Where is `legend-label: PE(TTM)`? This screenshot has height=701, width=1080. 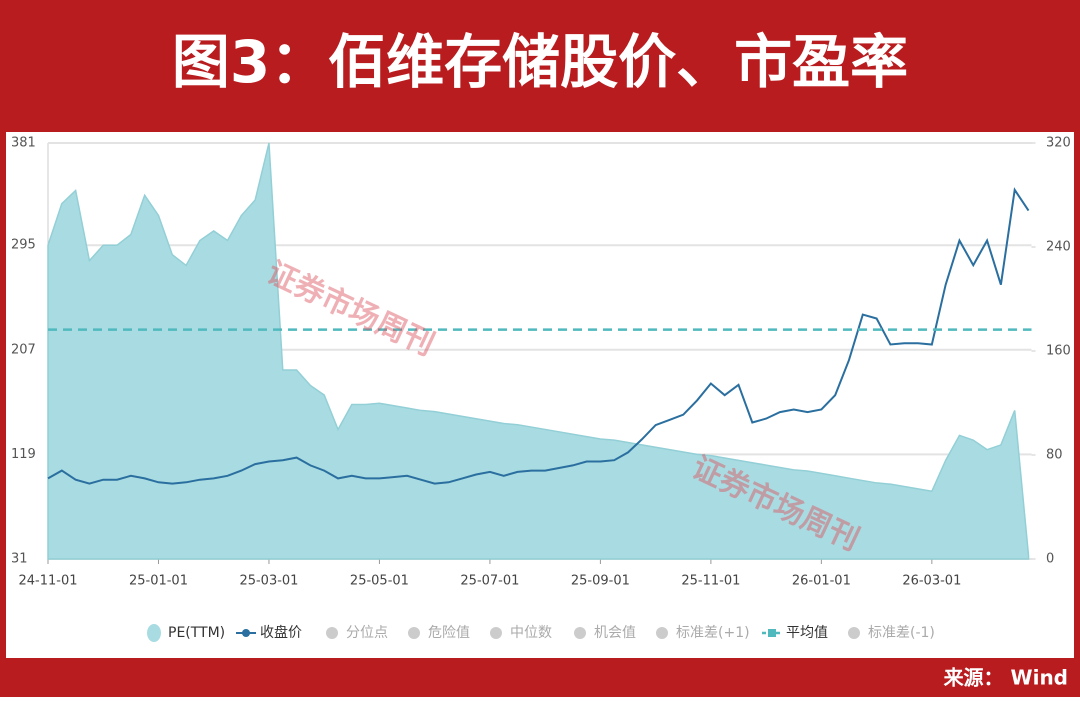
legend-label: PE(TTM) is located at coordinates (196, 633).